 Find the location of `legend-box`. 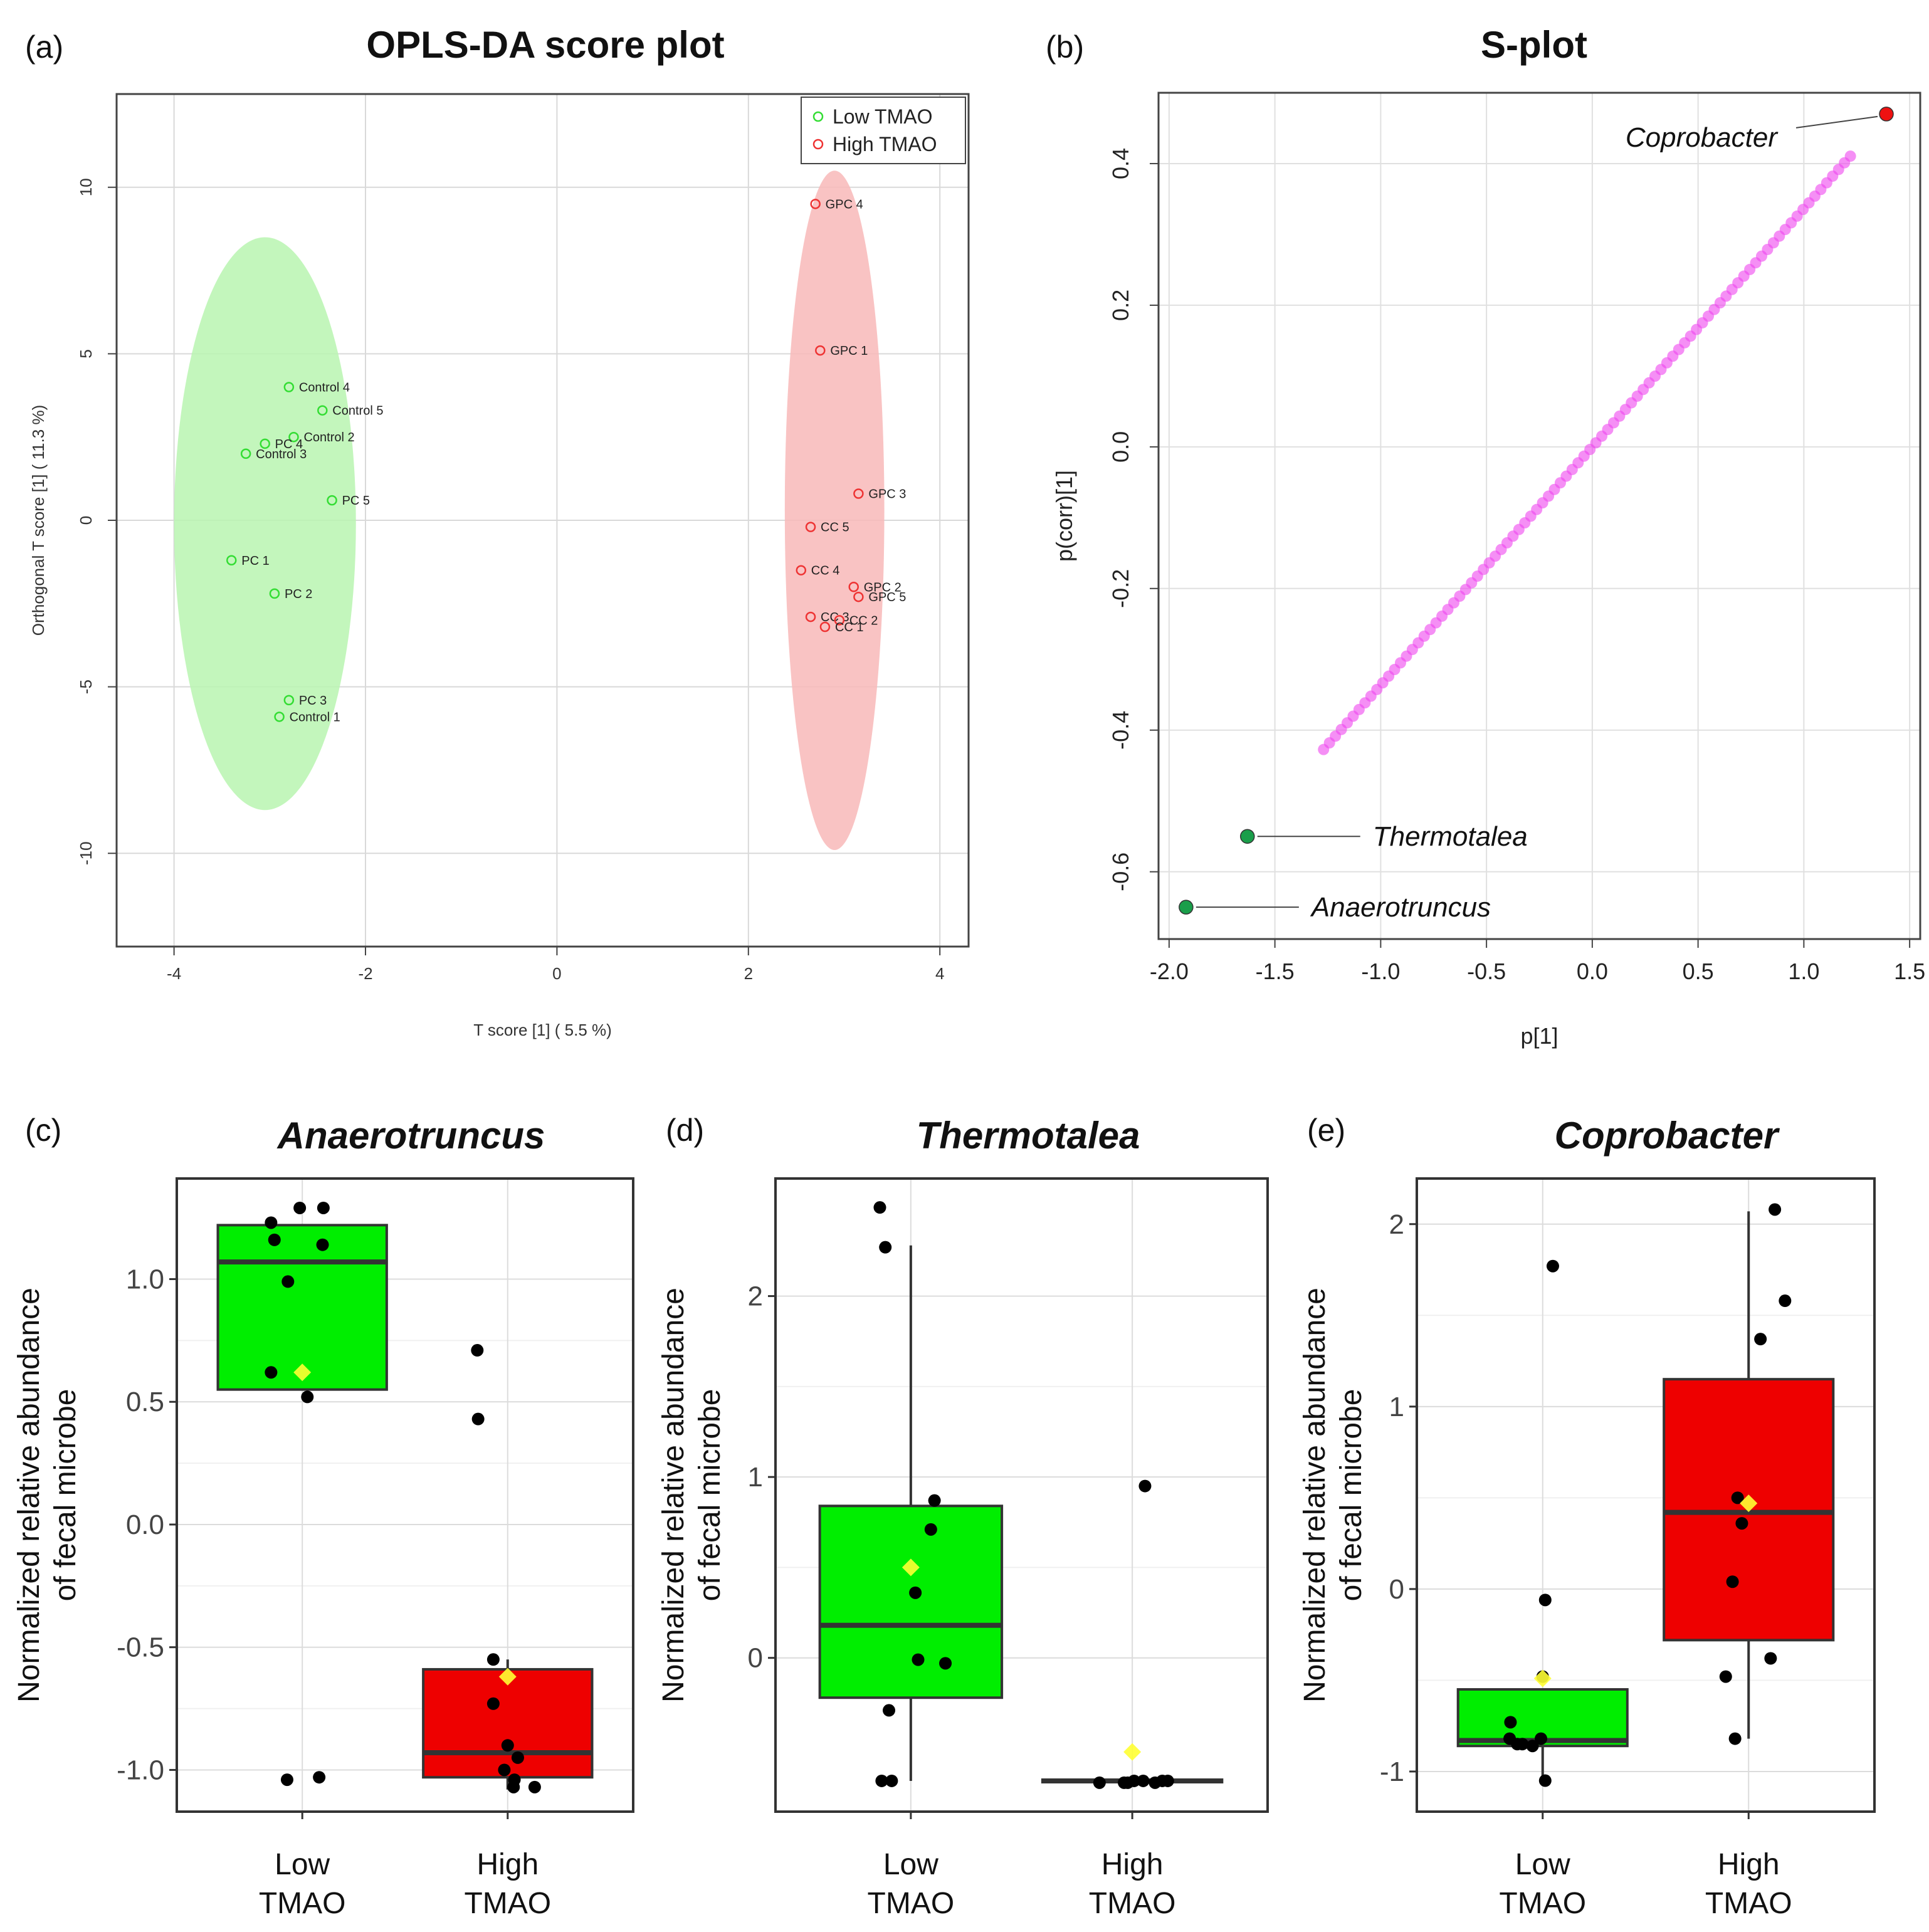

legend-box is located at coordinates (883, 131).